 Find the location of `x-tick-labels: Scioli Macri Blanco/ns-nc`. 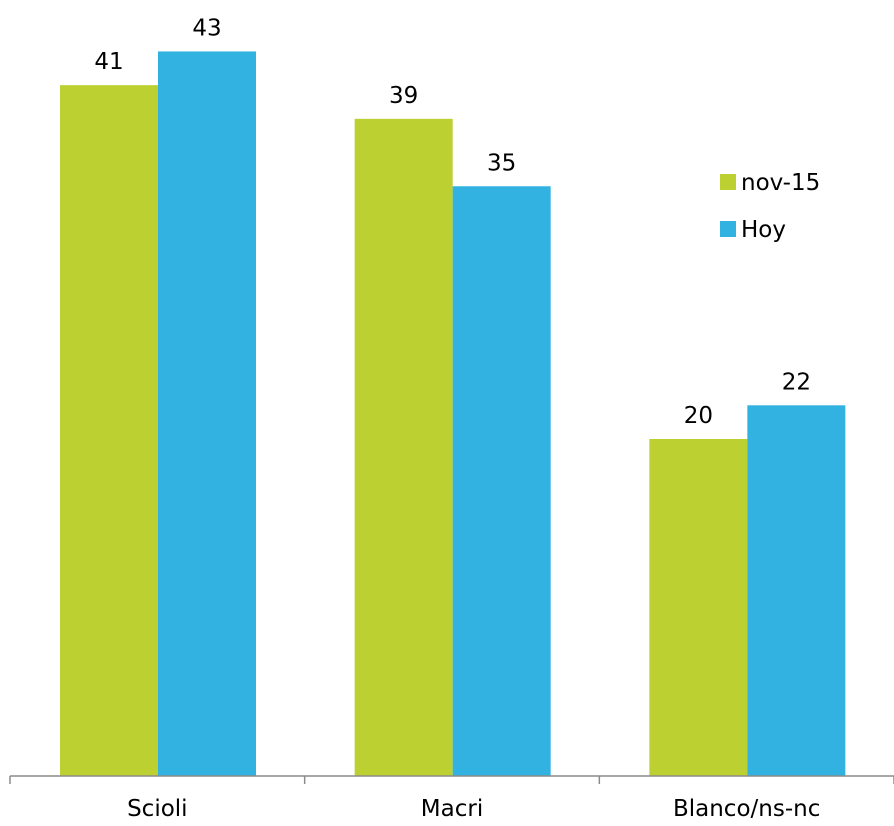

x-tick-labels: Scioli Macri Blanco/ns-nc is located at coordinates (473, 809).